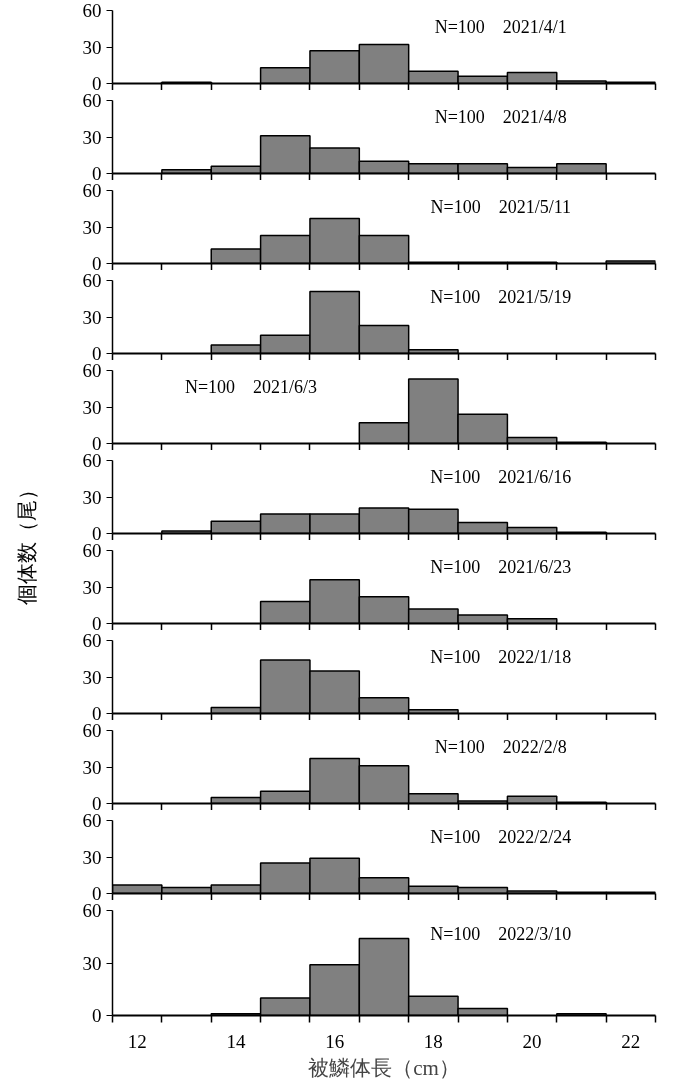  I want to click on annotation: N=100 2021/6/23, so click(501, 566).